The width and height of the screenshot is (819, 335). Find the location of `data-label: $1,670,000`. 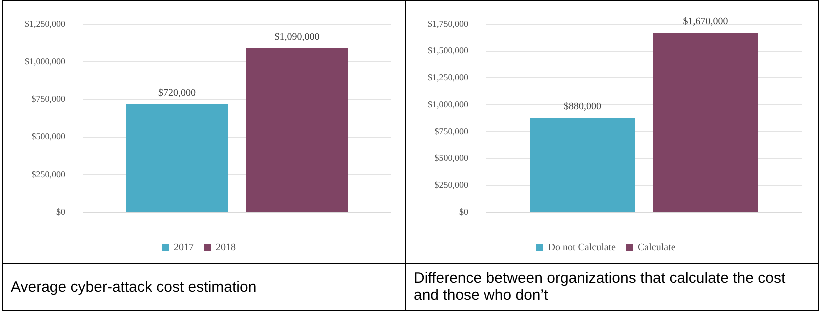

data-label: $1,670,000 is located at coordinates (705, 22).